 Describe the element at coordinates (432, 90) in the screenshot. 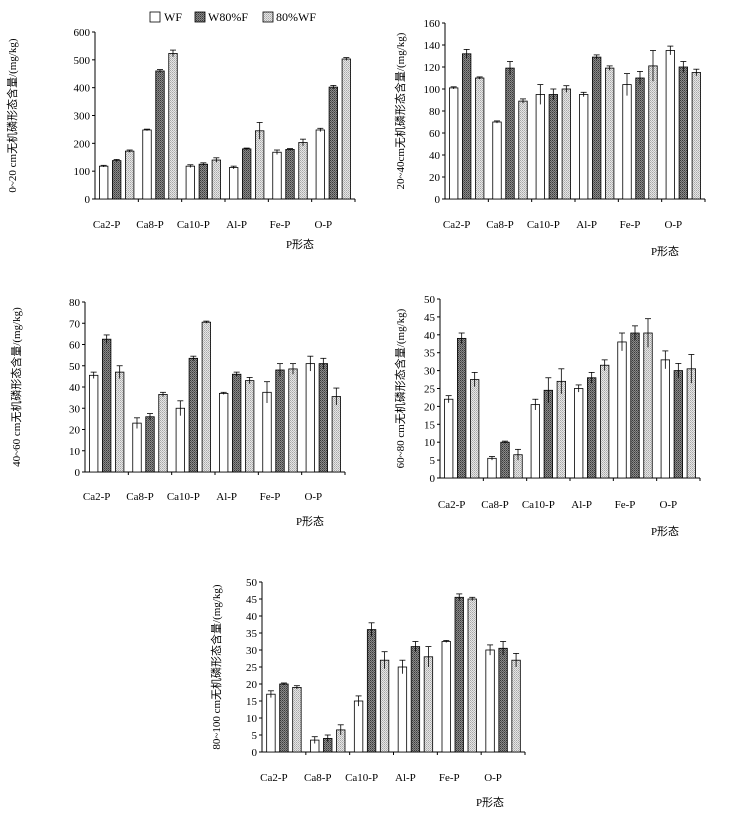

I see `y-tick-label: 100` at that location.